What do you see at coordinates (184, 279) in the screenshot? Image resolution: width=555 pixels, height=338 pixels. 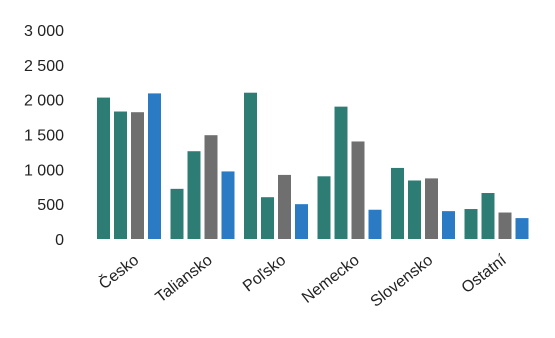 I see `x-category-label: Taliansko` at bounding box center [184, 279].